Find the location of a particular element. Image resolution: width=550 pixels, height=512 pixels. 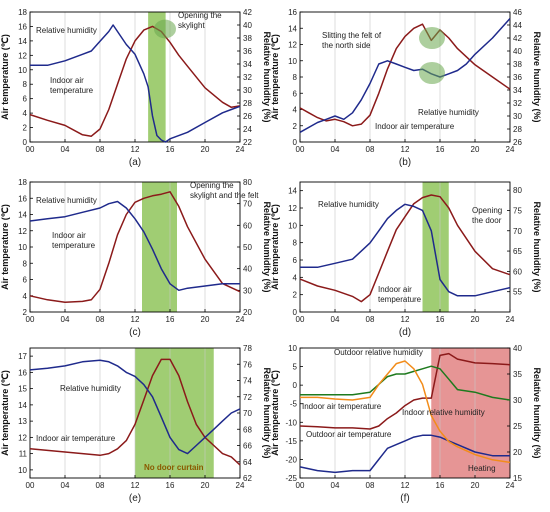

annotation-text: Indoor relative humidity is located at coordinates (443, 412).